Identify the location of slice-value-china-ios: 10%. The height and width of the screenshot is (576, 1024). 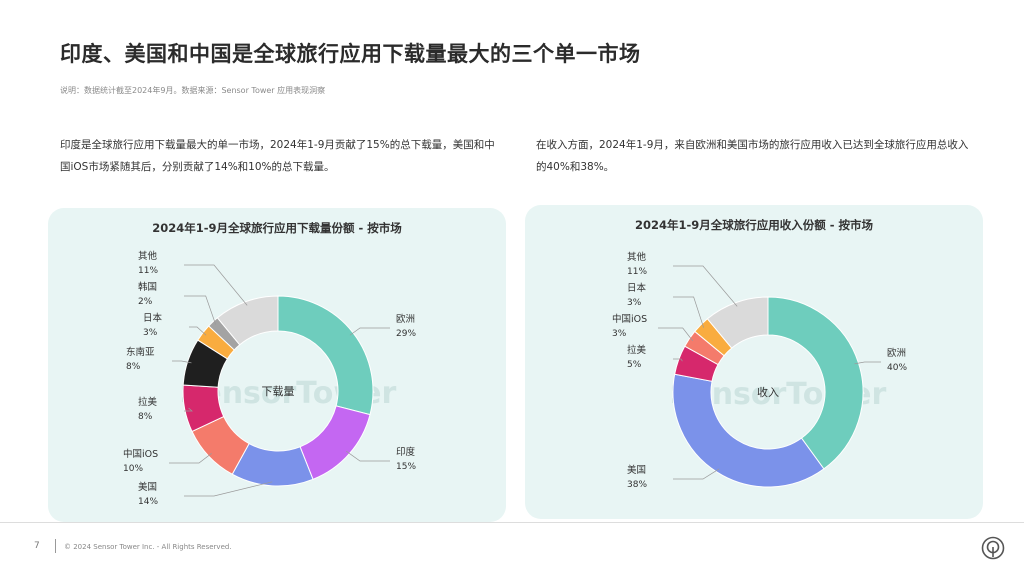
(133, 469).